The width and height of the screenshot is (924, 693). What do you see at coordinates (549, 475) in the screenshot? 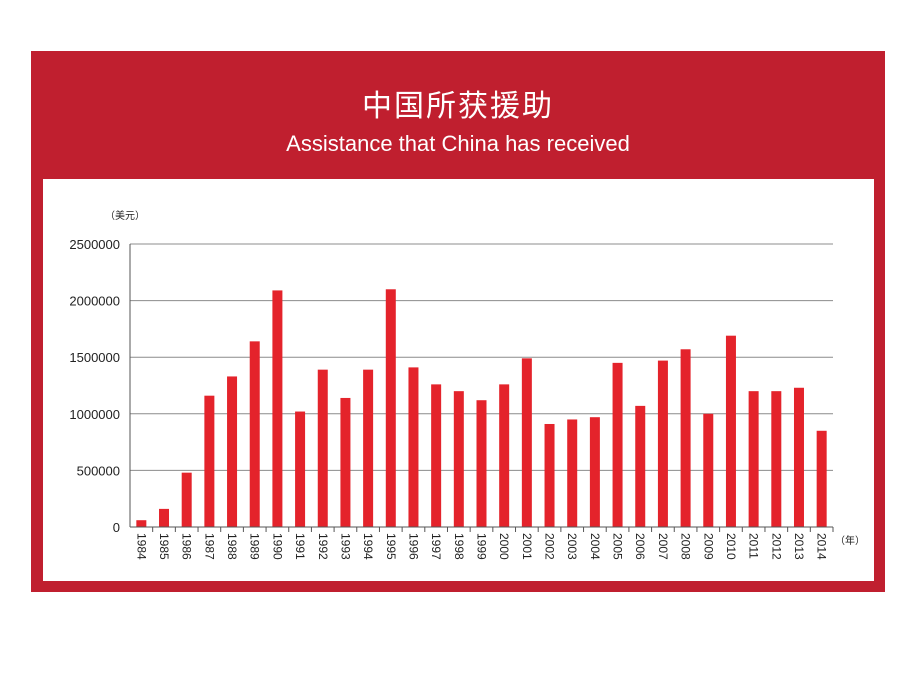
I see `bar-2002` at bounding box center [549, 475].